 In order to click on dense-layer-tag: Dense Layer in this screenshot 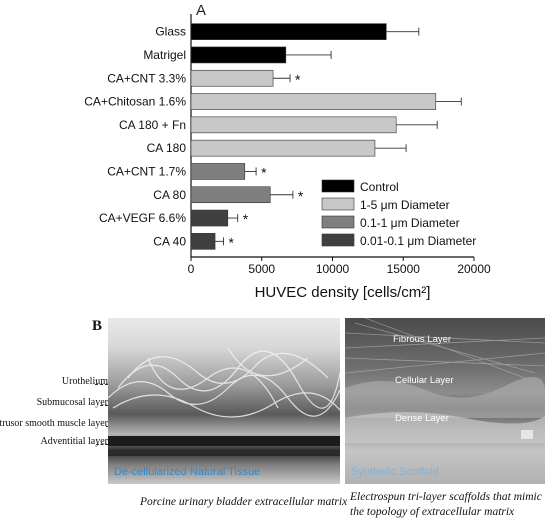, I will do `click(422, 418)`.